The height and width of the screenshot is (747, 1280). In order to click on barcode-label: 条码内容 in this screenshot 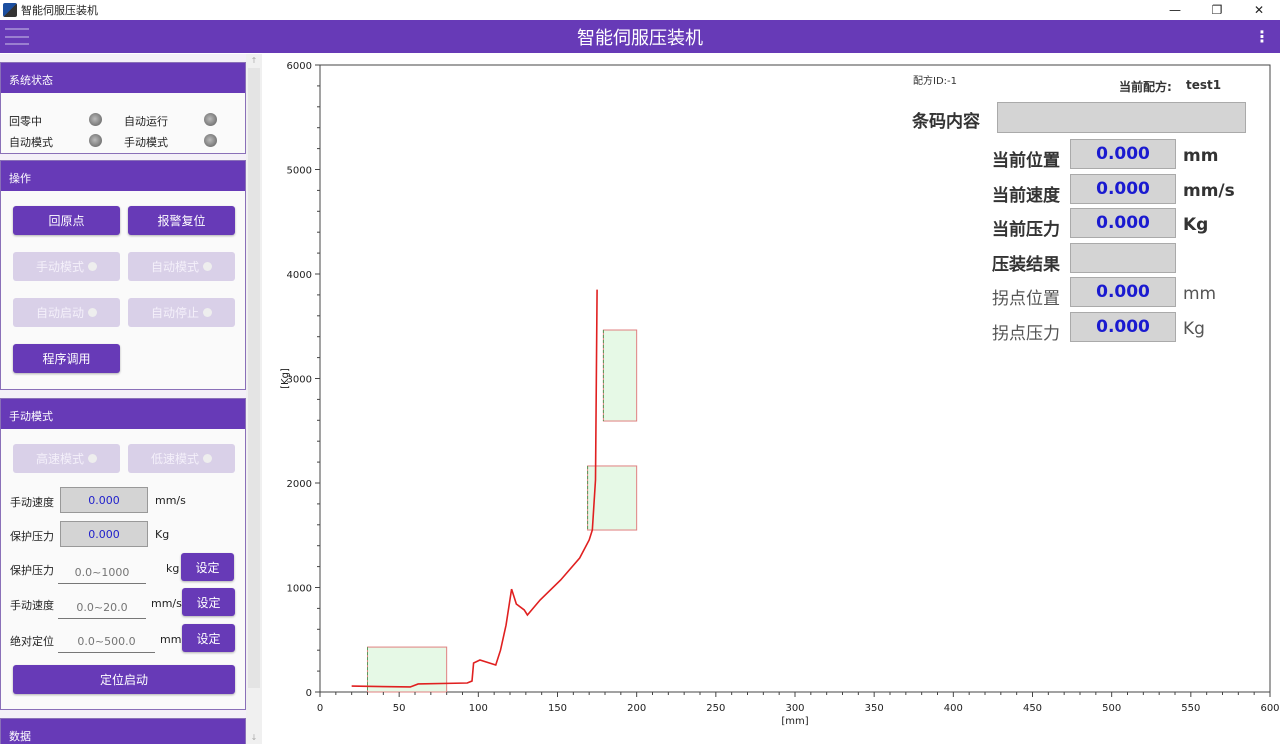, I will do `click(946, 122)`.